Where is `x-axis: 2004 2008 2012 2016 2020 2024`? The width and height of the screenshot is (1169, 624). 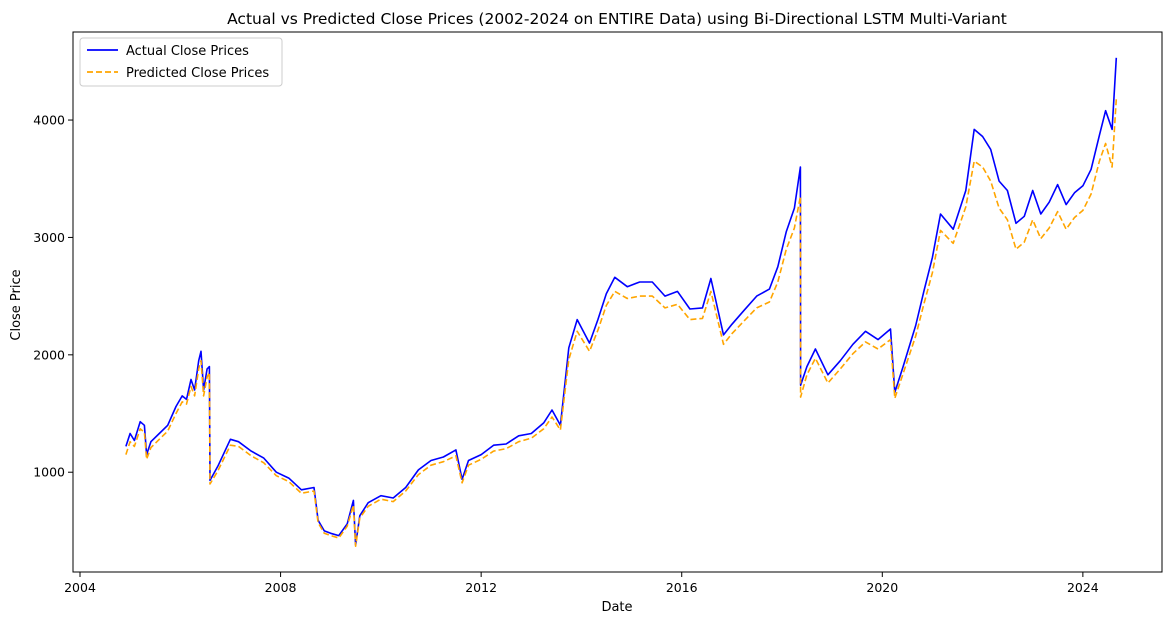
x-axis: 2004 2008 2012 2016 2020 2024 is located at coordinates (581, 583).